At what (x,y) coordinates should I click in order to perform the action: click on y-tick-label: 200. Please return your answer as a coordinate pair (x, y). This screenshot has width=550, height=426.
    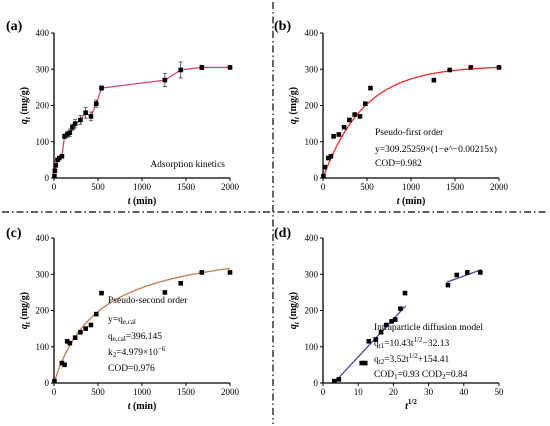
    Looking at the image, I should click on (312, 106).